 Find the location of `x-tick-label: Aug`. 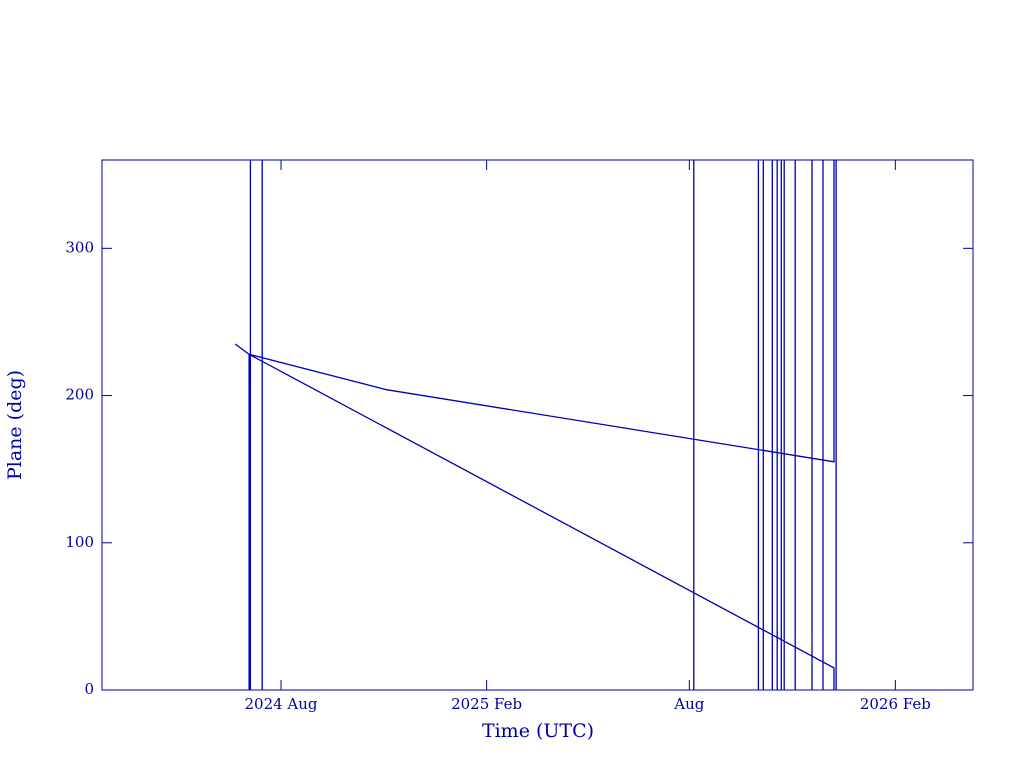

x-tick-label: Aug is located at coordinates (688, 704).